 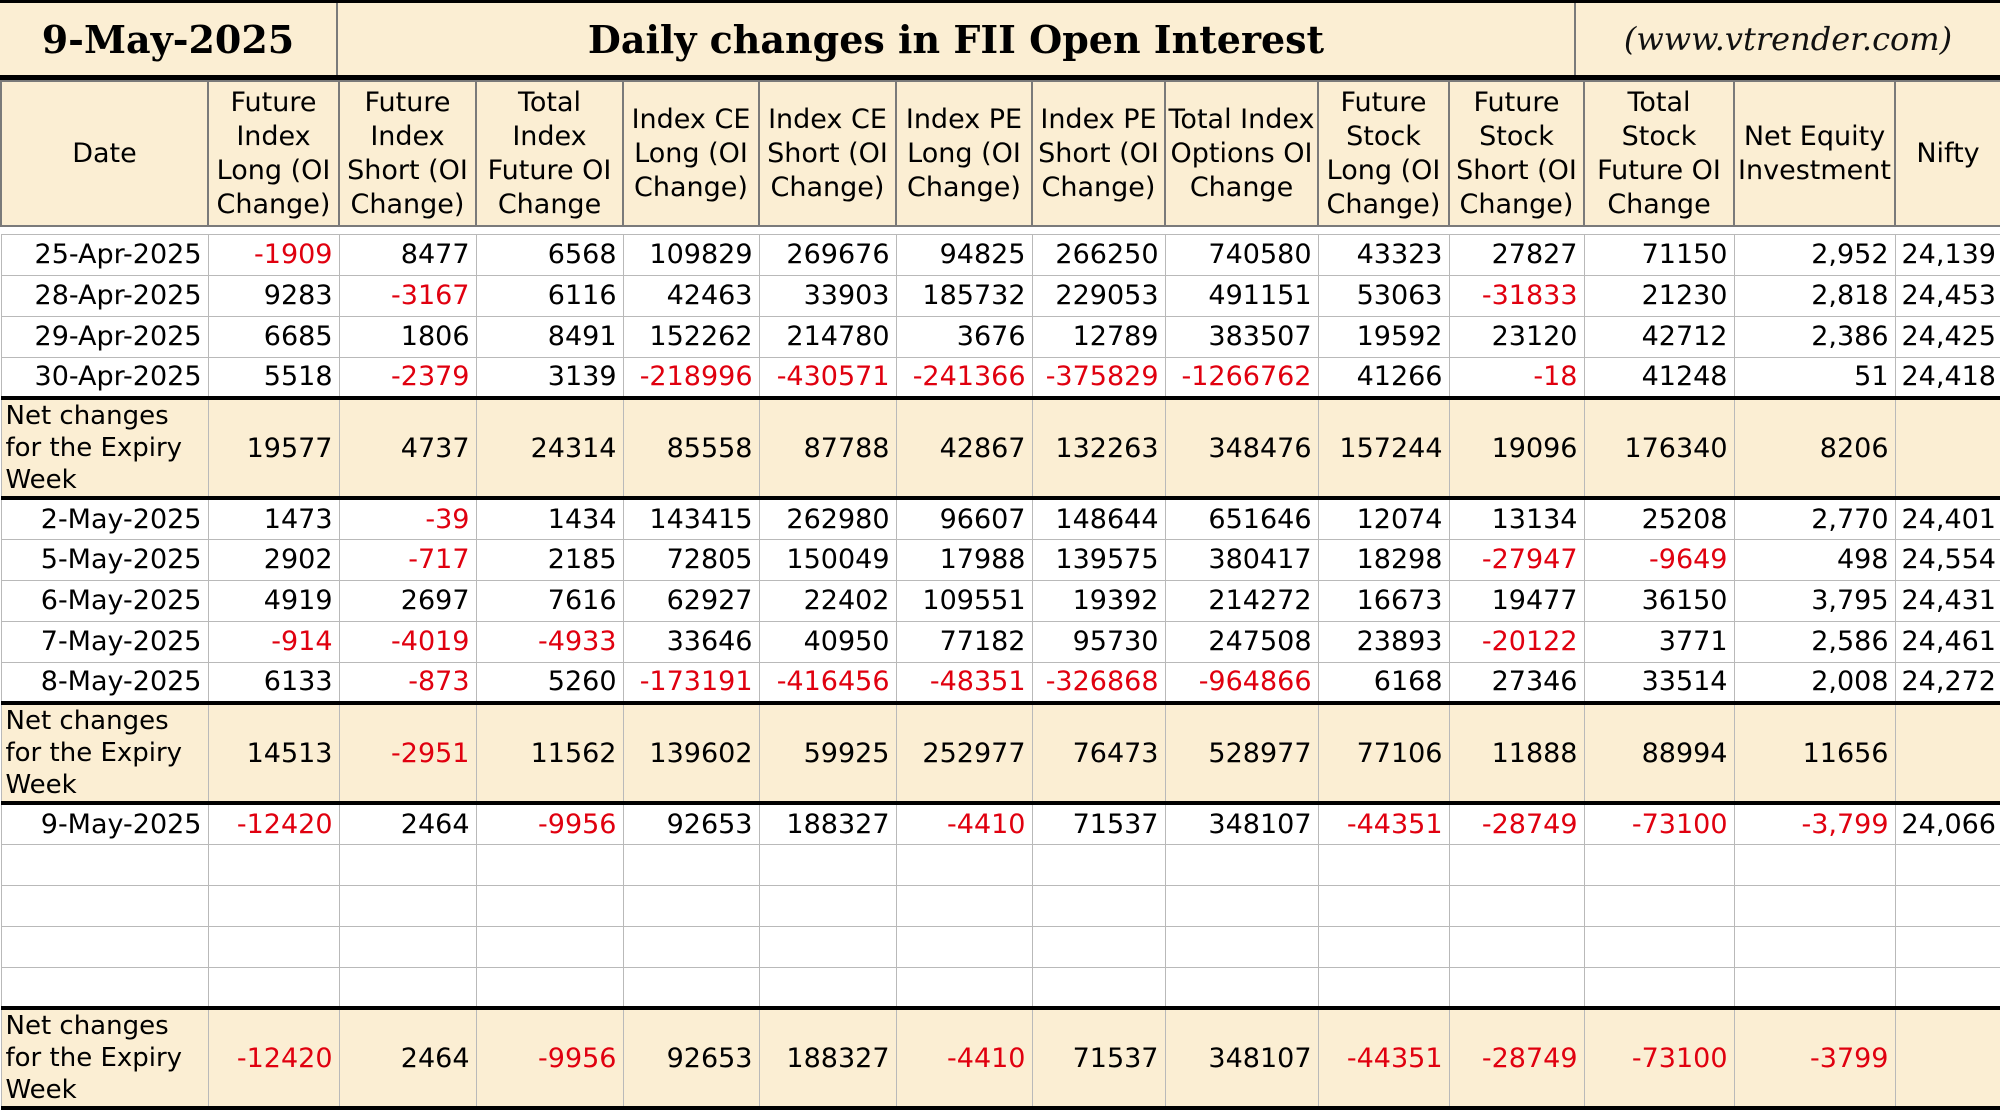 I want to click on net-value-cell: 4737, so click(x=407, y=448).